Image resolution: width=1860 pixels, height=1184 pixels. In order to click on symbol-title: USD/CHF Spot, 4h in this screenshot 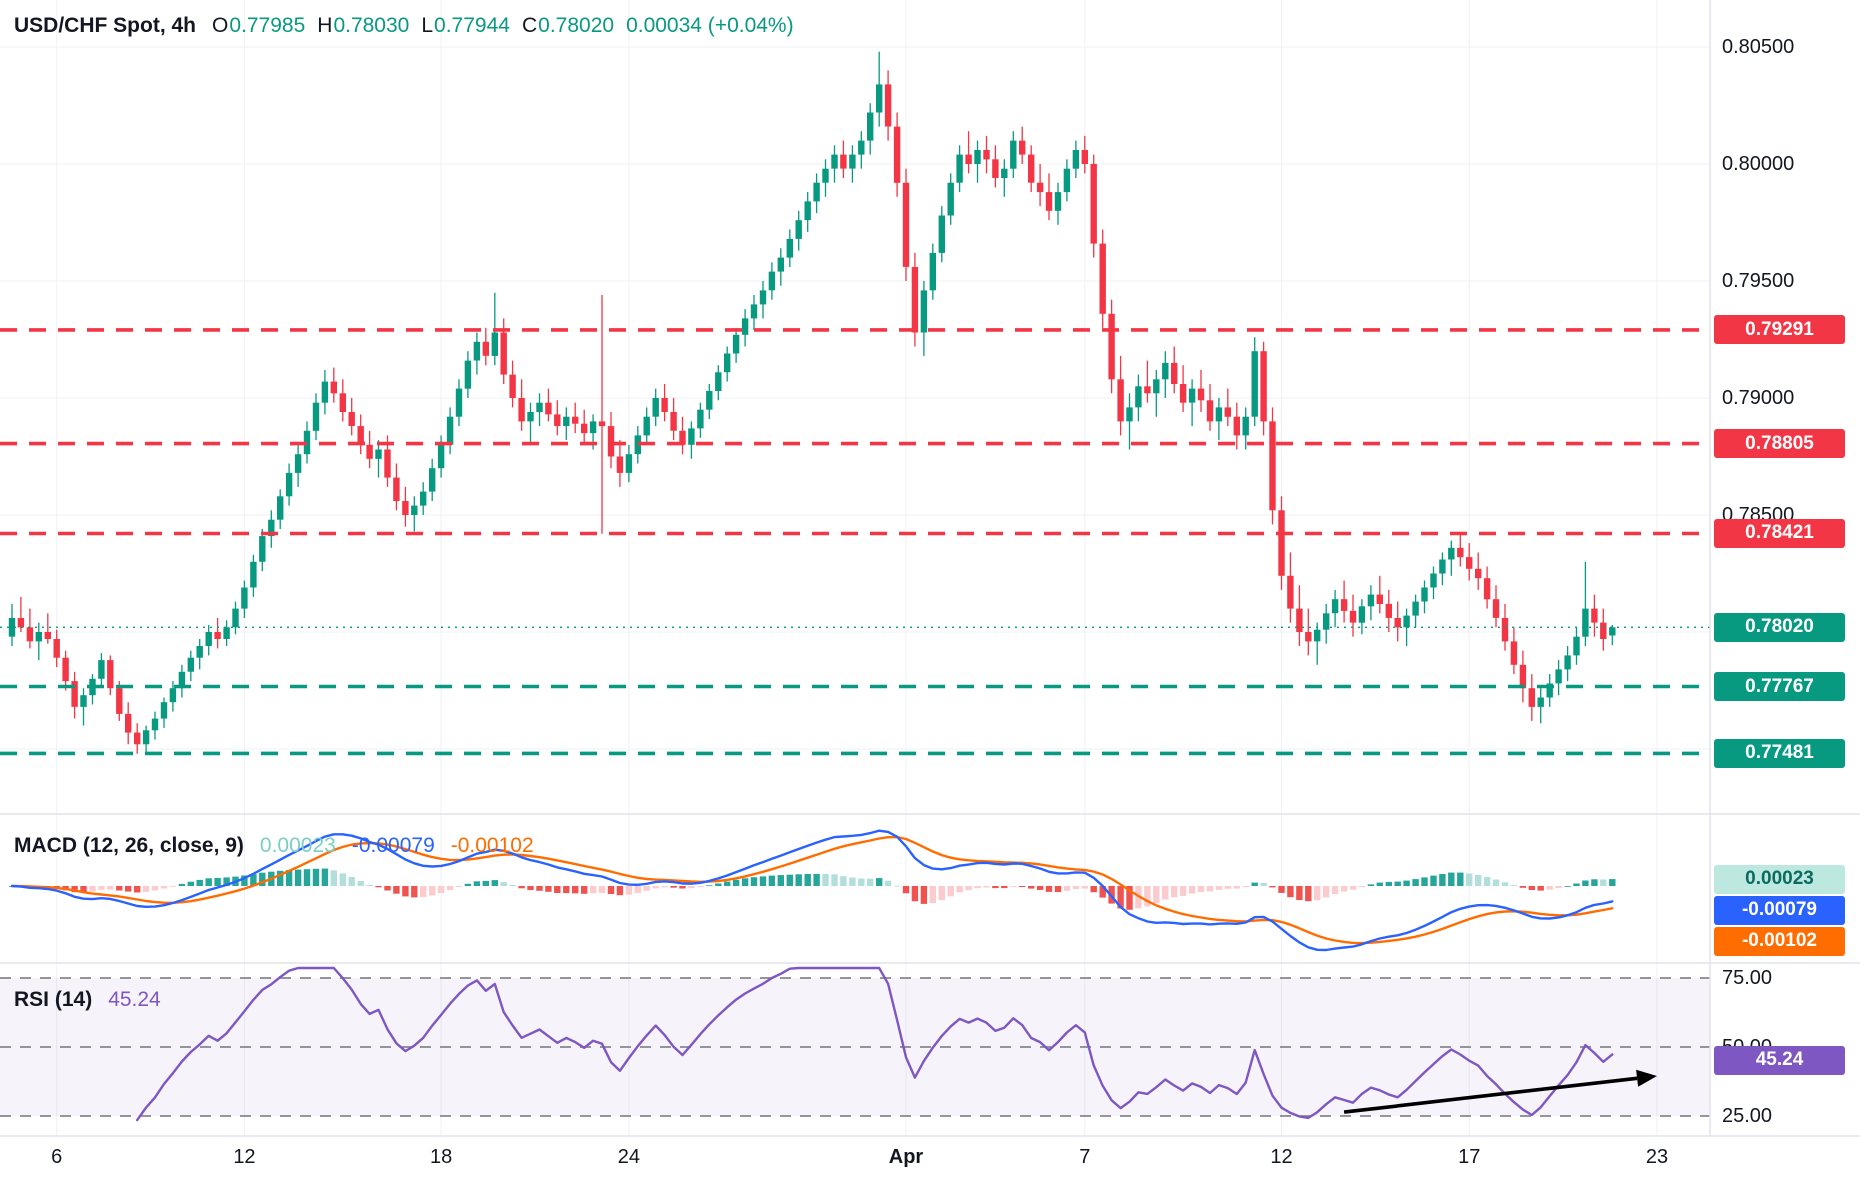, I will do `click(105, 25)`.